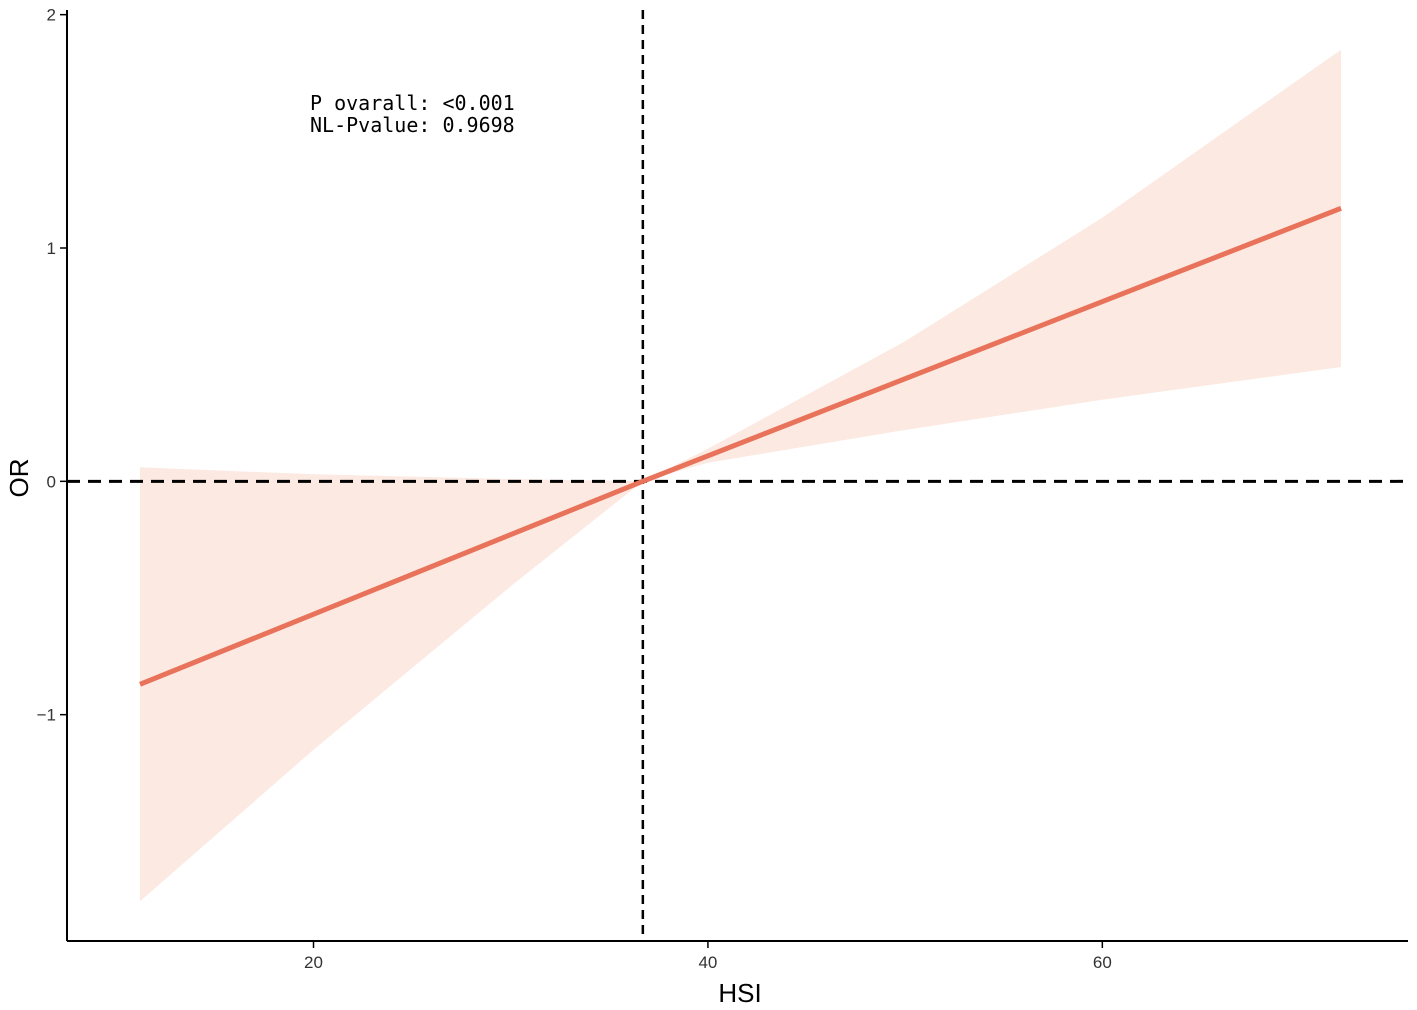 Image resolution: width=1417 pixels, height=1010 pixels. What do you see at coordinates (1102, 962) in the screenshot?
I see `x-tick-label: 60` at bounding box center [1102, 962].